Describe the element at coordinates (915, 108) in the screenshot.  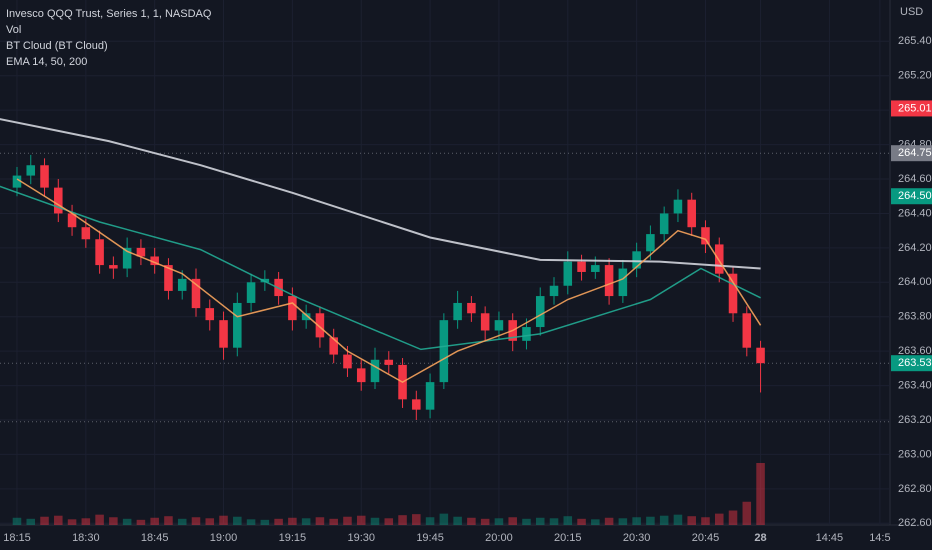
I see `price-label: 265.01` at that location.